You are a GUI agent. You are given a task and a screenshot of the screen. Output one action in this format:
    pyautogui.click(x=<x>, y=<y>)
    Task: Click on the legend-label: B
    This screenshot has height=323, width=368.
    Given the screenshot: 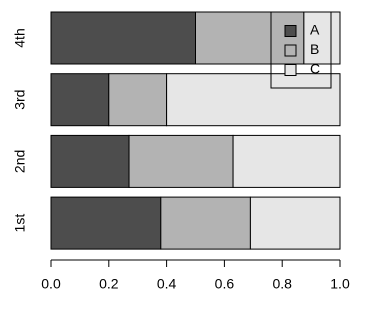 What is the action you would take?
    pyautogui.click(x=314, y=49)
    